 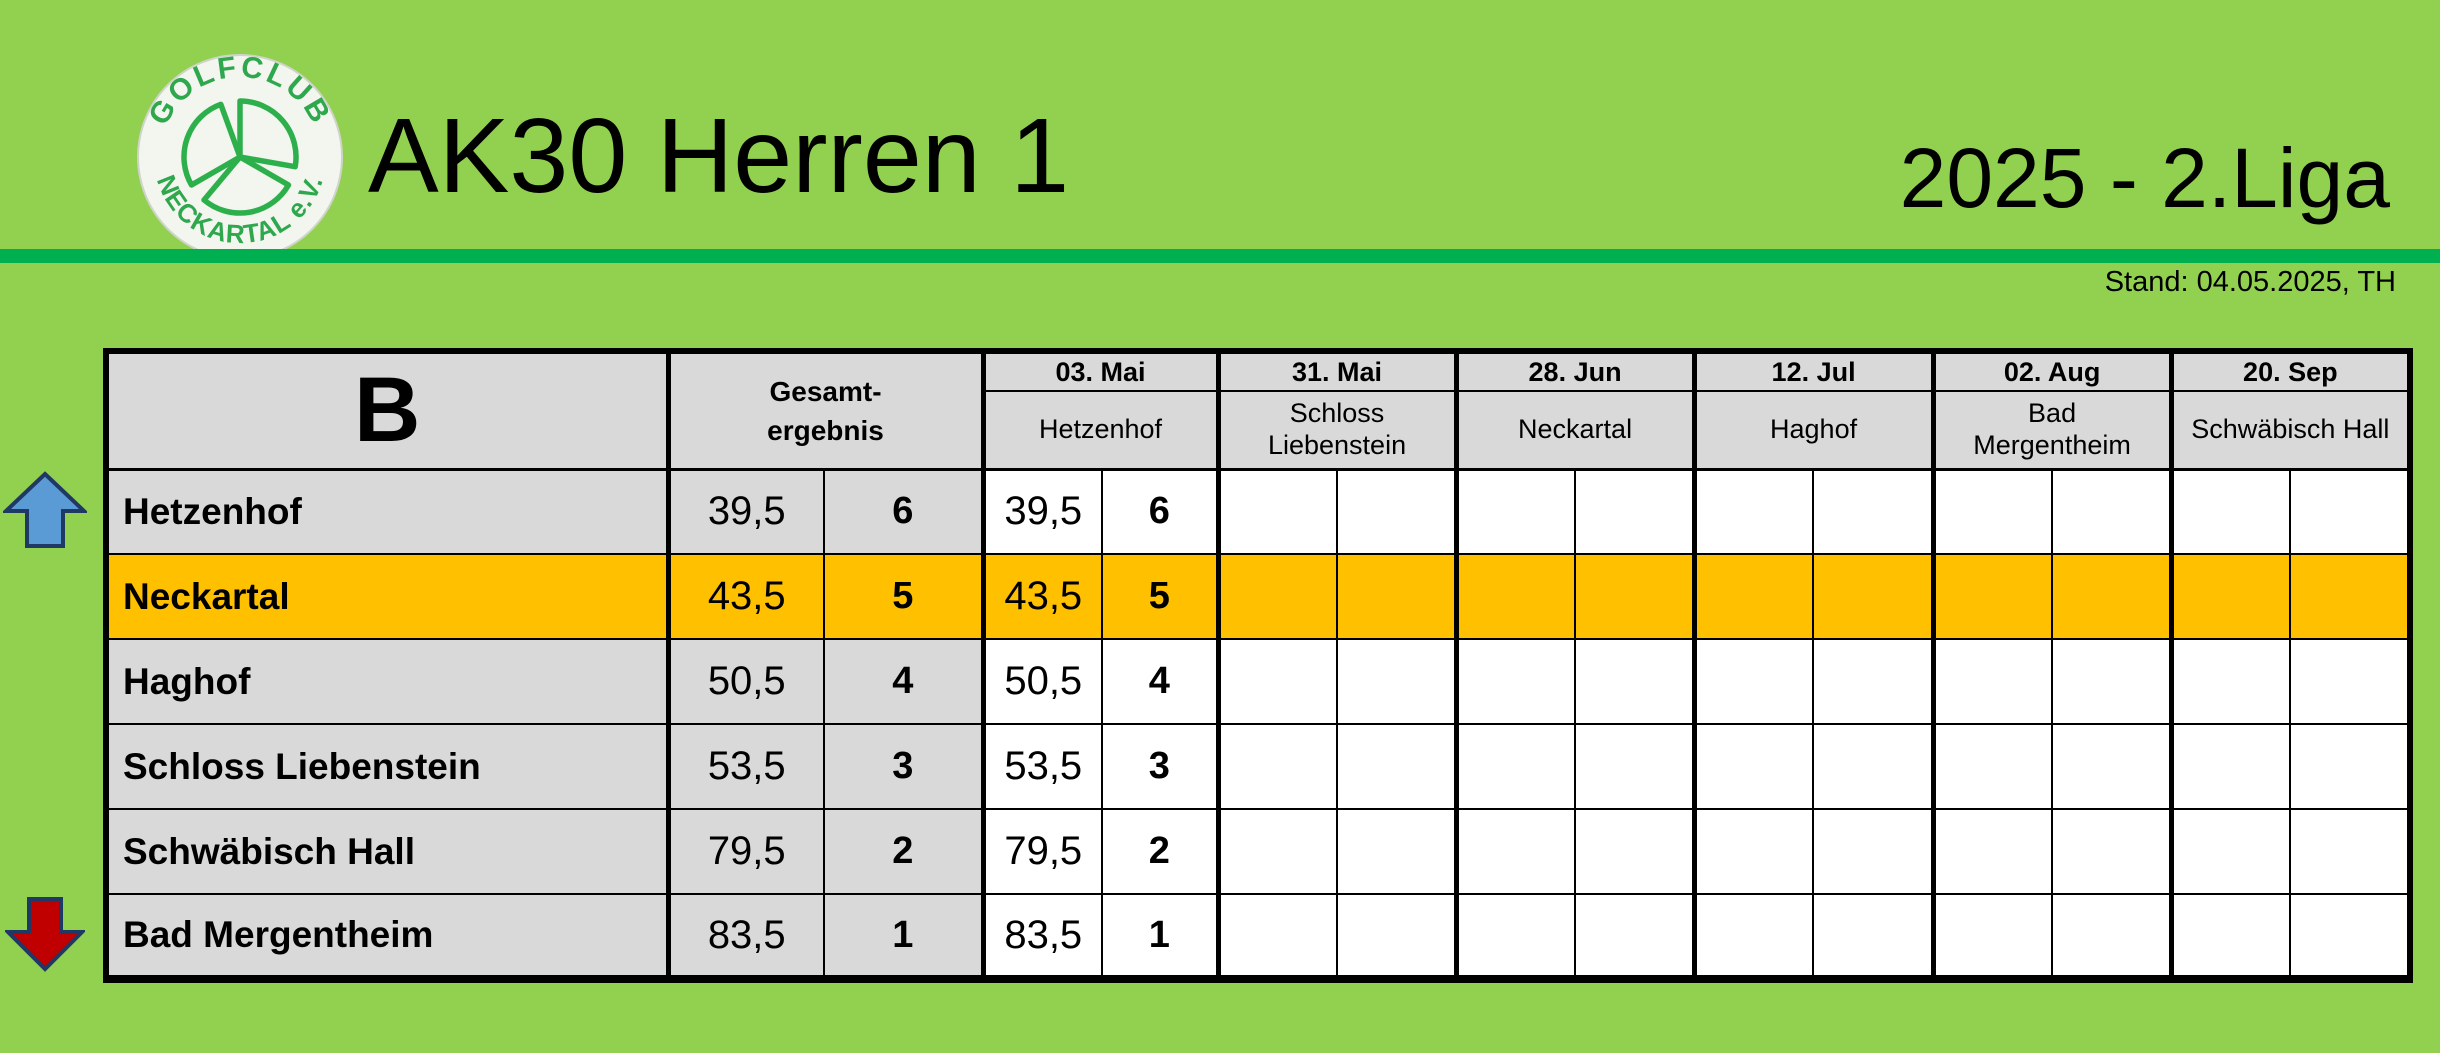 I want to click on matchday-venue: Haghof, so click(x=1813, y=430).